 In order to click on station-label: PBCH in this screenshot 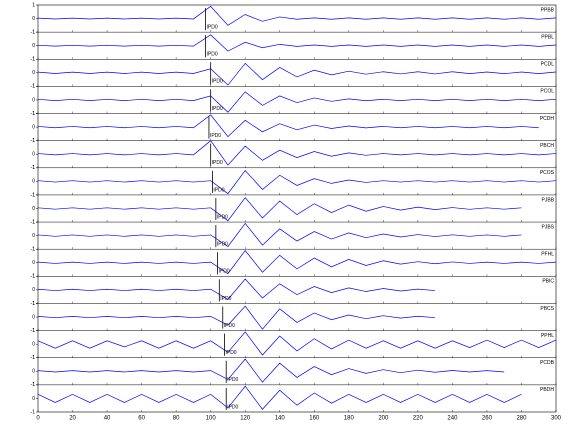, I will do `click(547, 146)`.